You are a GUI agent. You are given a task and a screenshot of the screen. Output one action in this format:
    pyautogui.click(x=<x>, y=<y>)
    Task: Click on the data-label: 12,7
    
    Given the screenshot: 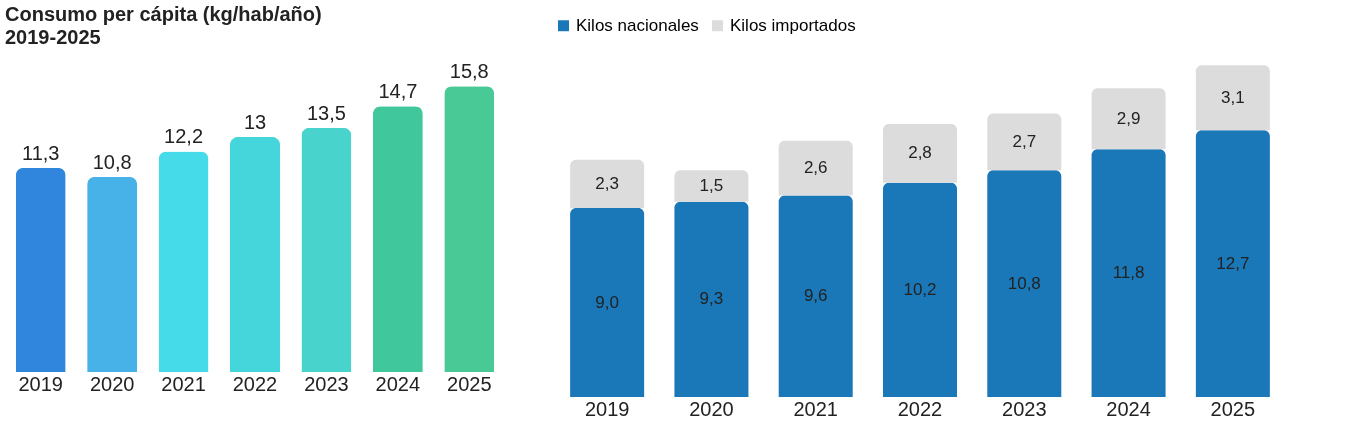 What is the action you would take?
    pyautogui.click(x=1233, y=263)
    